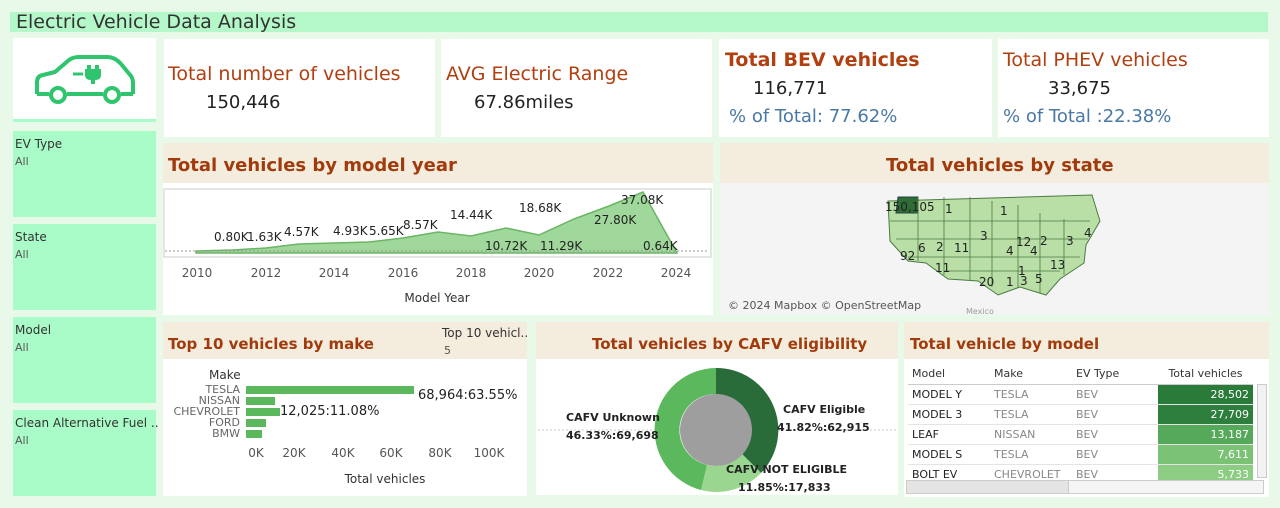 This screenshot has width=1280, height=508. What do you see at coordinates (1031, 454) in the screenshot?
I see `make-cell: TESLA` at bounding box center [1031, 454].